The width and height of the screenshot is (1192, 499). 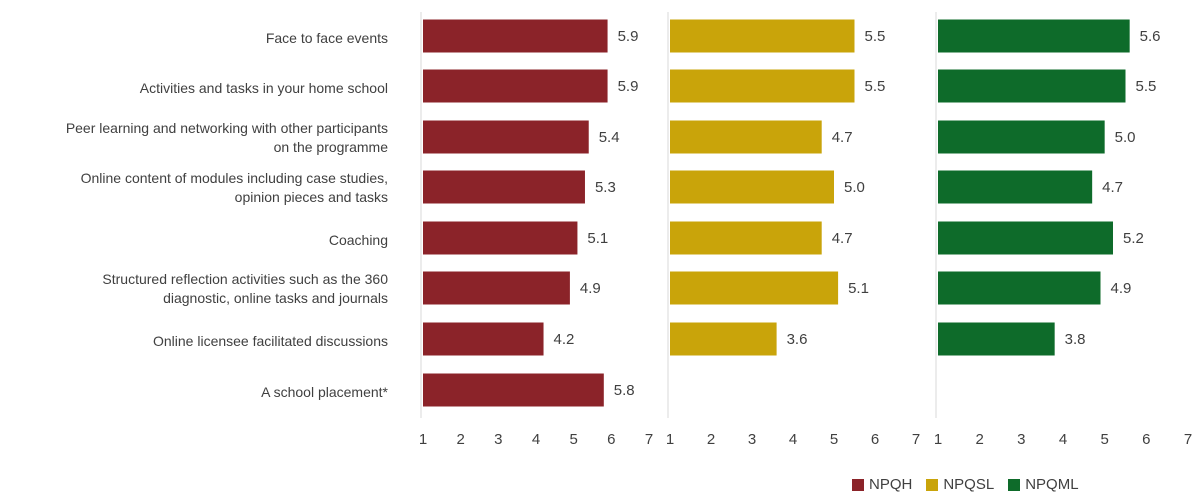 What do you see at coordinates (1112, 187) in the screenshot?
I see `data-label-npqml-3: 4.7` at bounding box center [1112, 187].